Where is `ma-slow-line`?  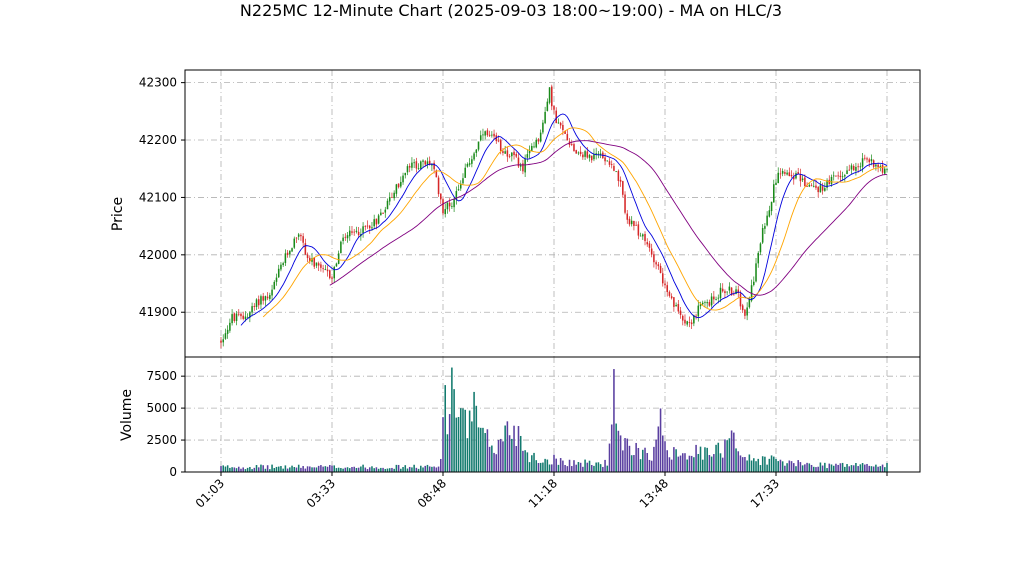
ma-slow-line is located at coordinates (608, 218).